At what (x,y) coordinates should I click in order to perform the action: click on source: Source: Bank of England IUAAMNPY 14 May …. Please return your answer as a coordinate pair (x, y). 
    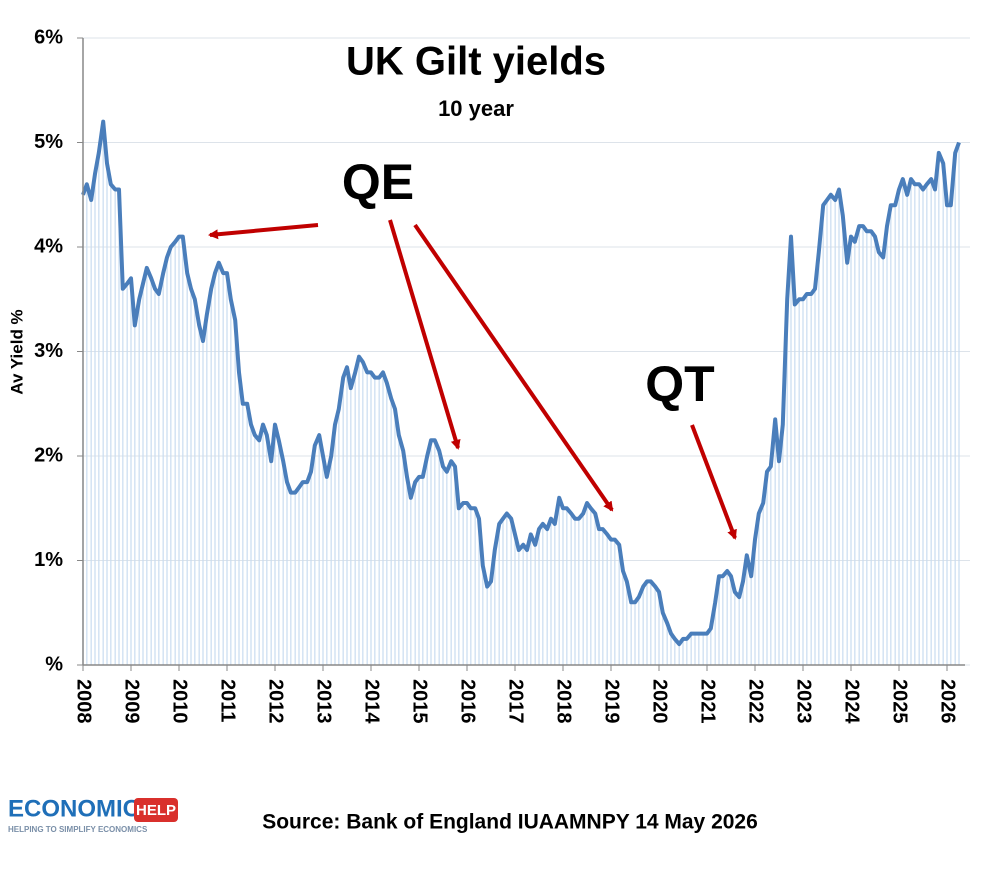
    Looking at the image, I should click on (510, 822).